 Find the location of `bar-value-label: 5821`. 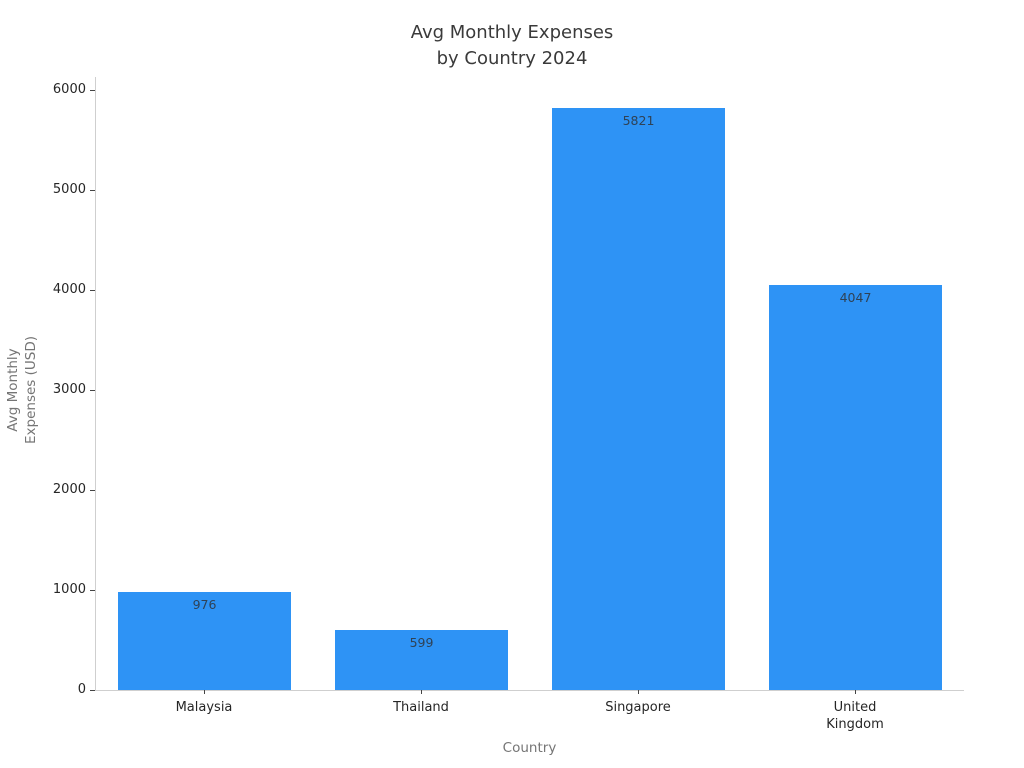

bar-value-label: 5821 is located at coordinates (638, 120).